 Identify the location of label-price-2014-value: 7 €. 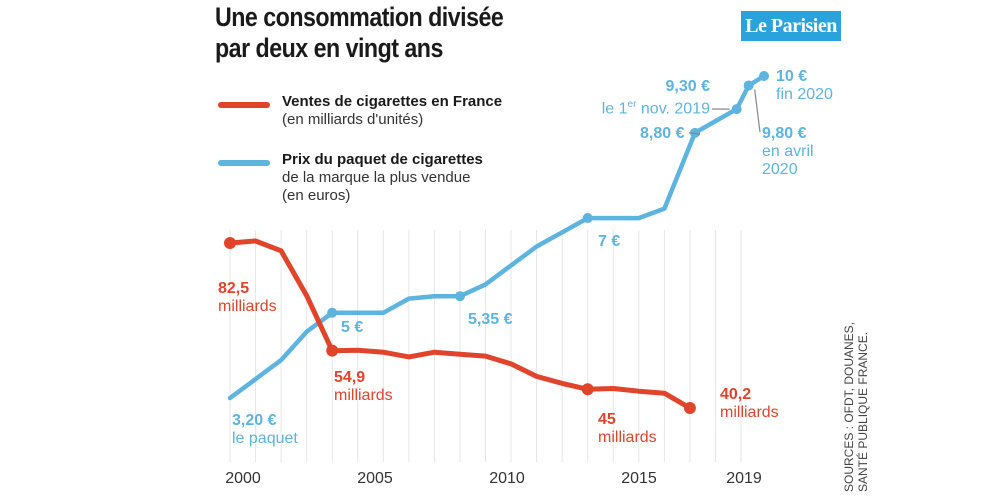
(609, 241).